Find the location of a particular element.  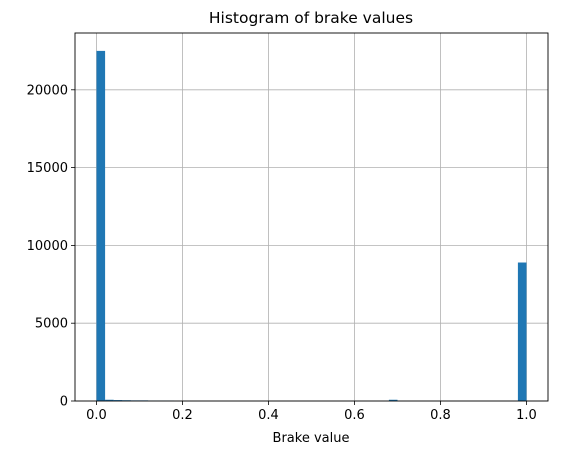

y-tick-label: 0 is located at coordinates (64, 402).